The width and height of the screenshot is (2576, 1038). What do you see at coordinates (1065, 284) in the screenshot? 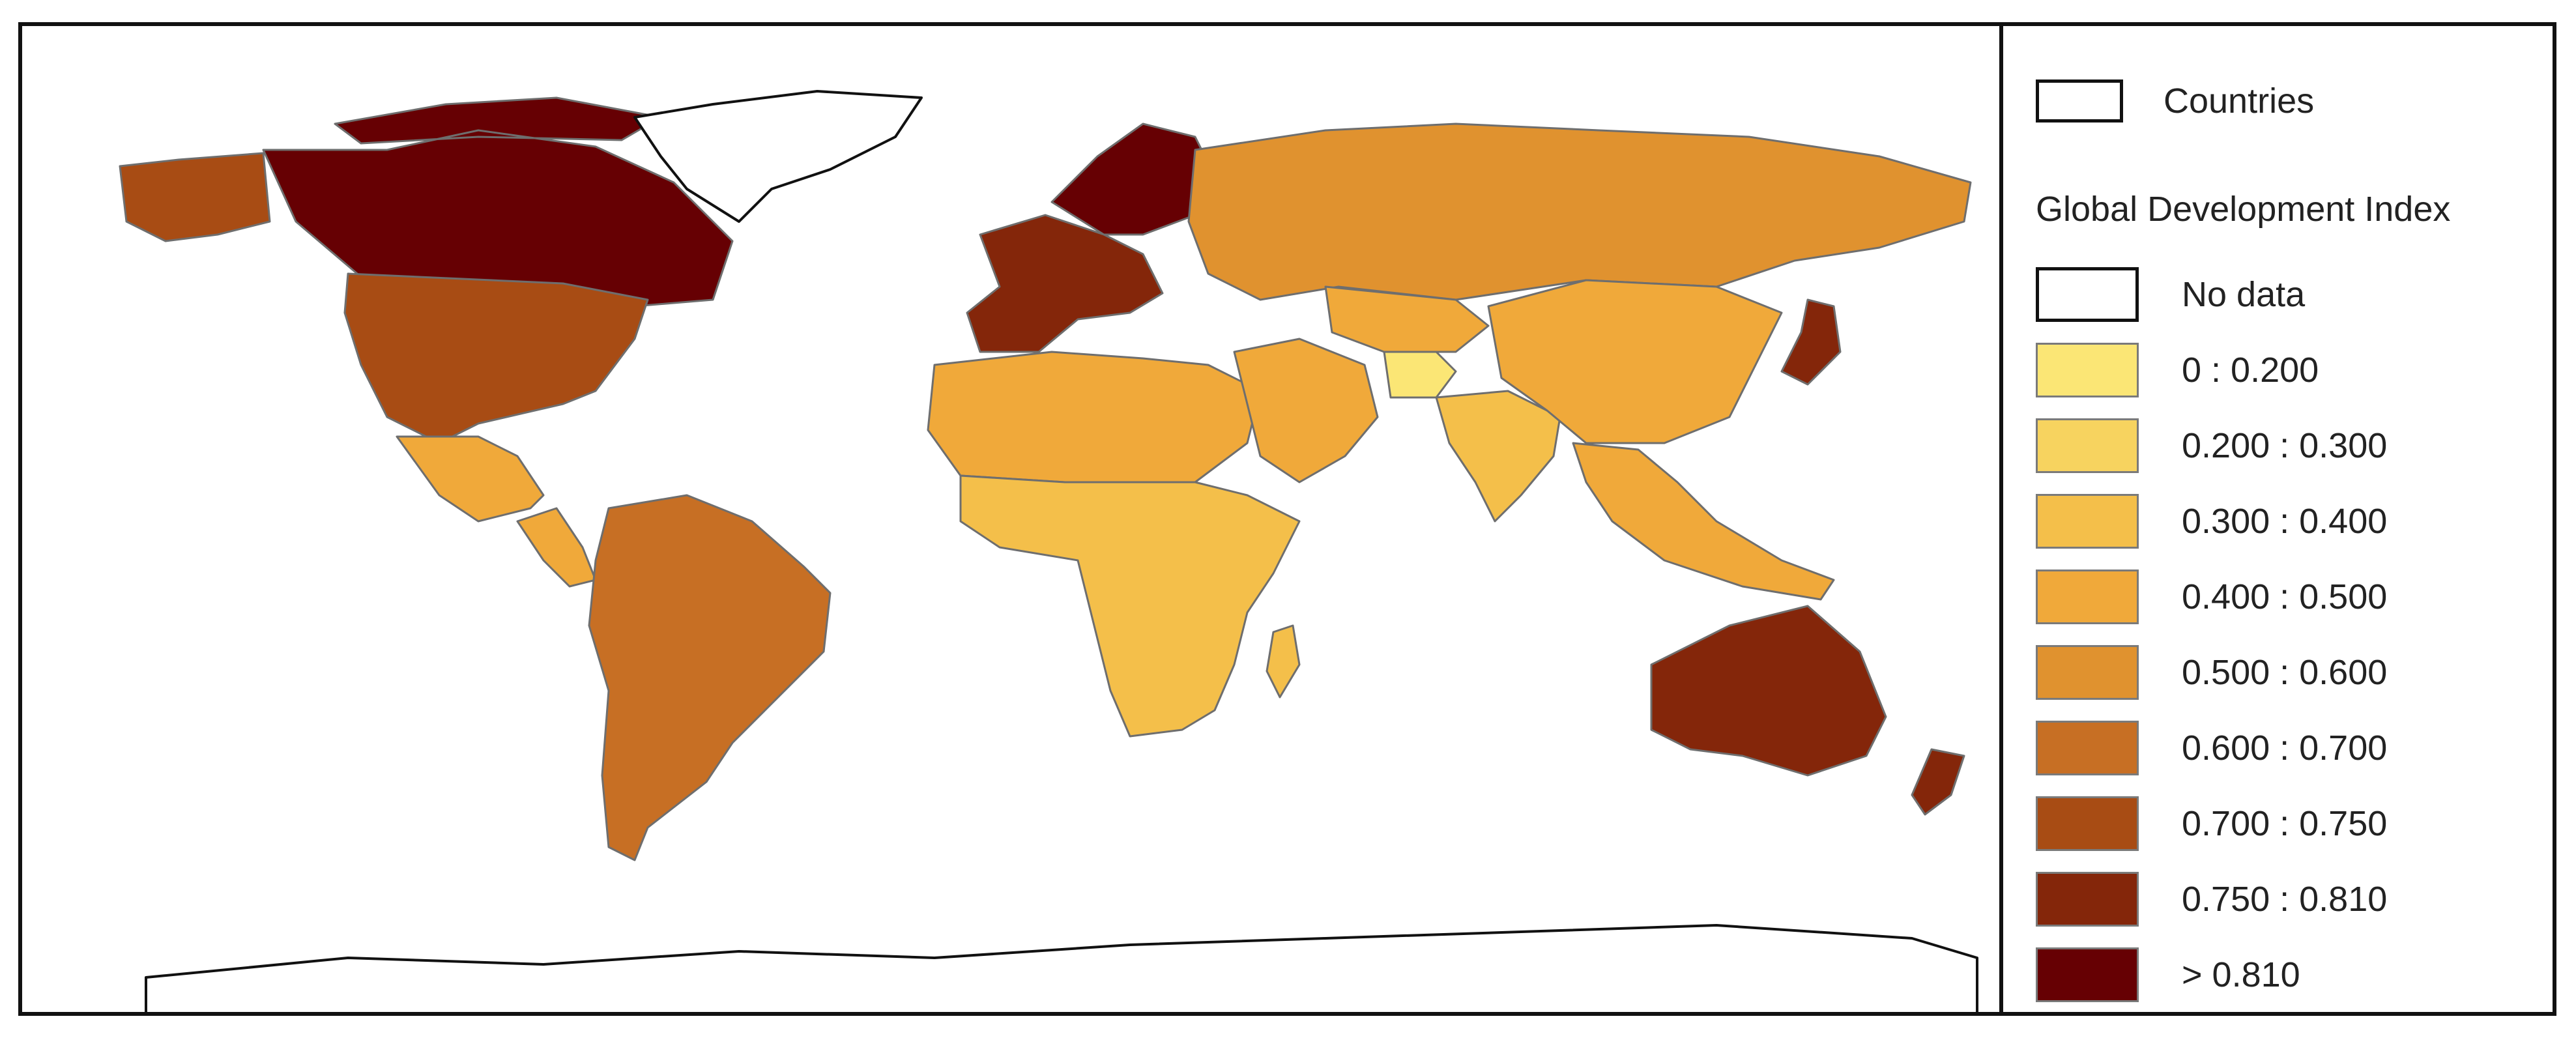
I see `region-western-europe` at bounding box center [1065, 284].